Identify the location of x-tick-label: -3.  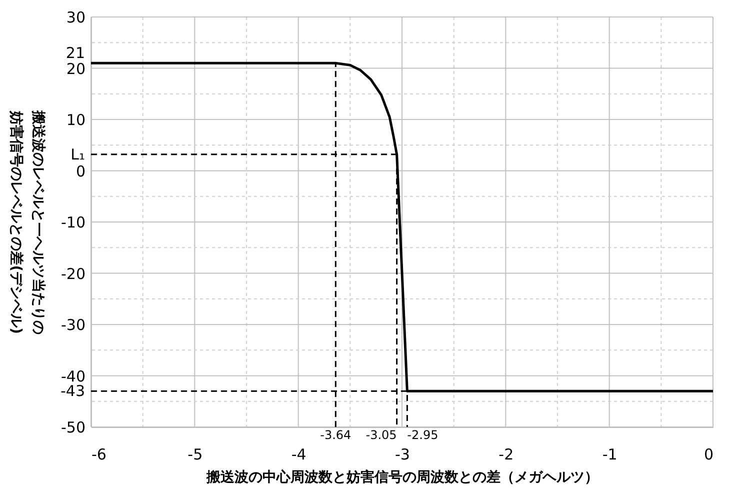
(402, 455).